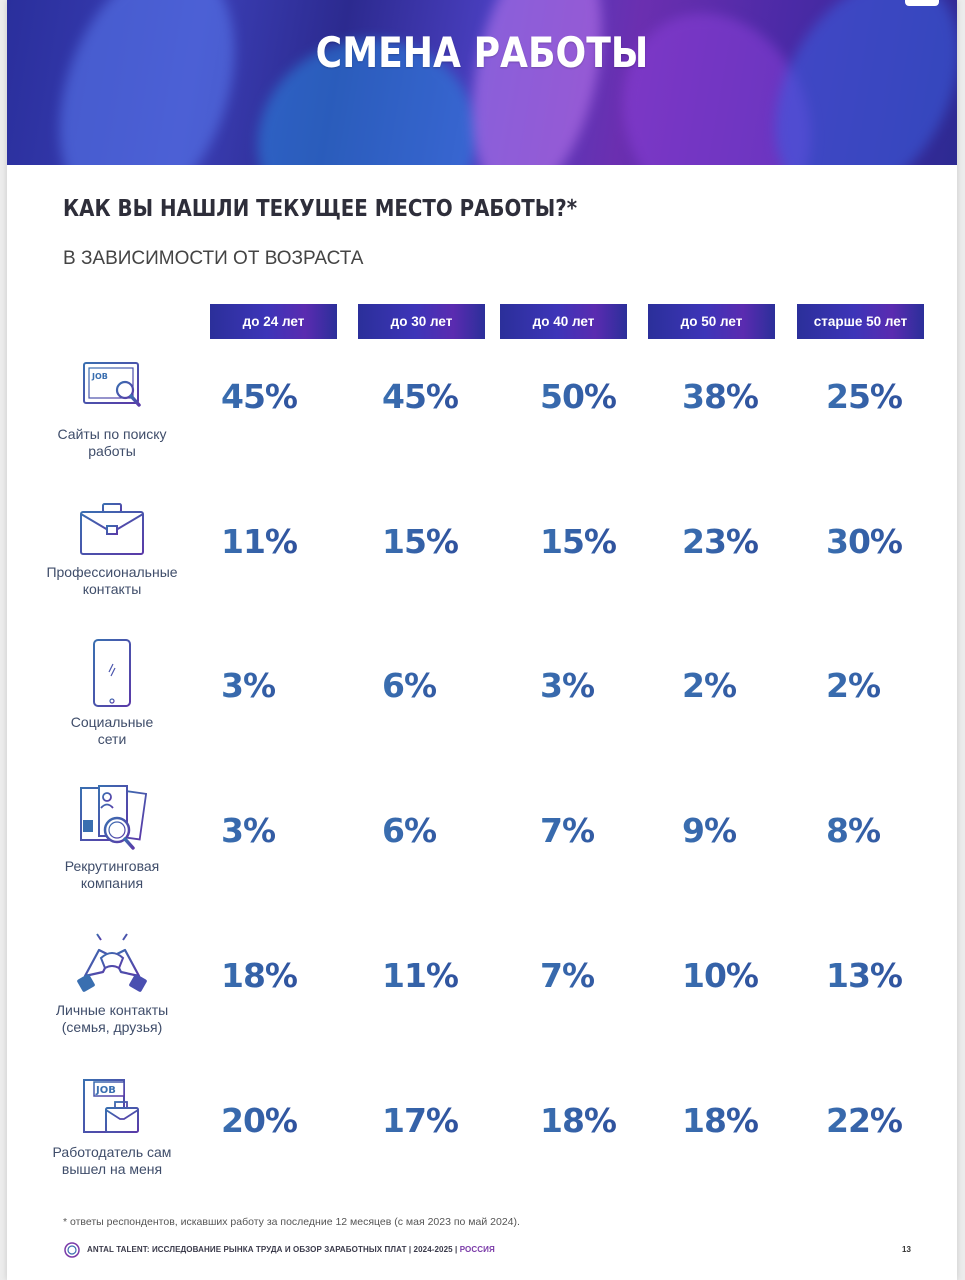 Image resolution: width=965 pixels, height=1280 pixels. Describe the element at coordinates (320, 209) in the screenshot. I see `survey-question: КАК ВЫ НАШЛИ ТЕКУЩЕЕ МЕСТО РАБОТЫ?*` at that location.